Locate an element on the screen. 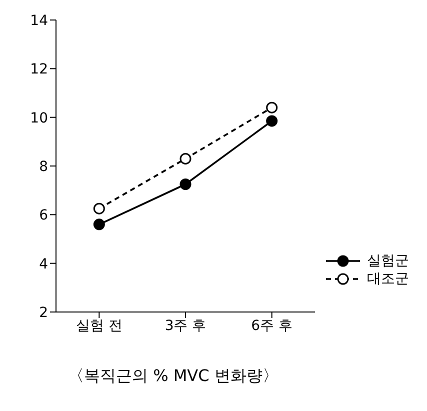  y-tick-label: 2 is located at coordinates (43, 312).